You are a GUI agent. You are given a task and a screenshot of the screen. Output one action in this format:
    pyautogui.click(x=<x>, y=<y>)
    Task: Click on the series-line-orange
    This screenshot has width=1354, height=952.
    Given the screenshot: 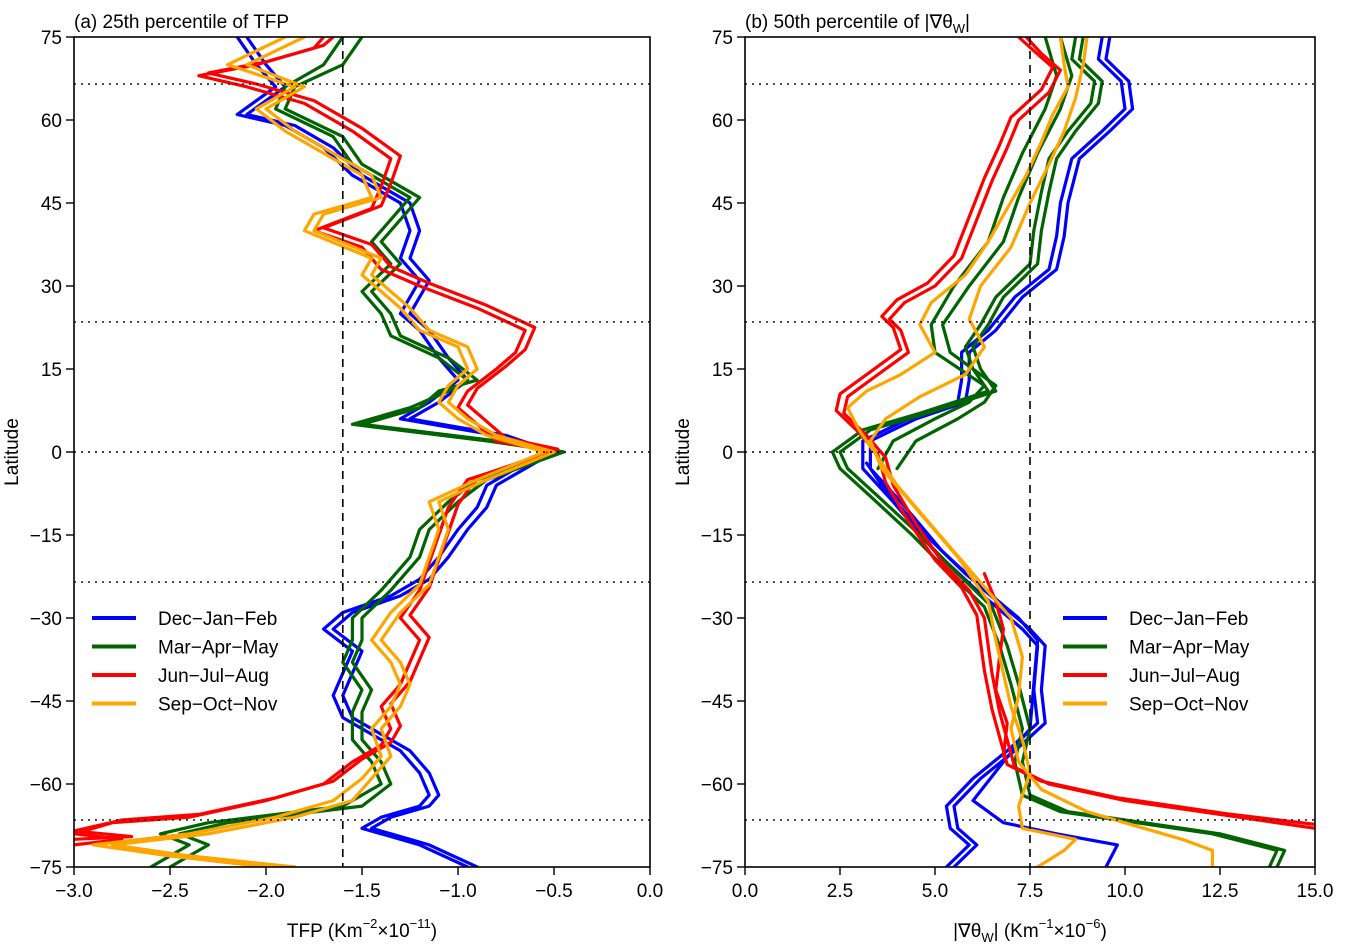 What is the action you would take?
    pyautogui.click(x=978, y=452)
    